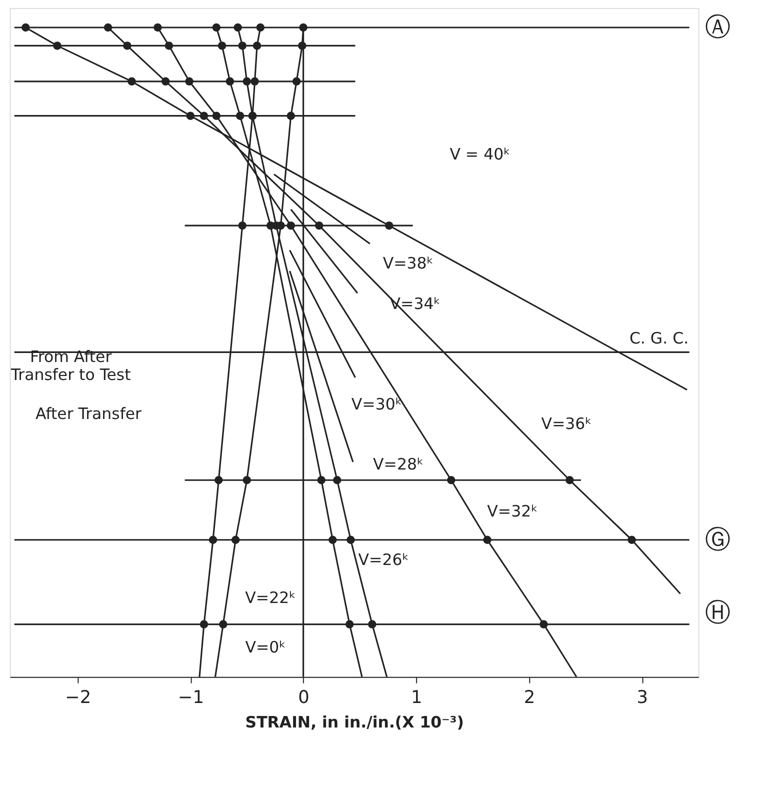 The image size is (780, 801). Describe the element at coordinates (718, 613) in the screenshot. I see `text: Ⓗ` at that location.